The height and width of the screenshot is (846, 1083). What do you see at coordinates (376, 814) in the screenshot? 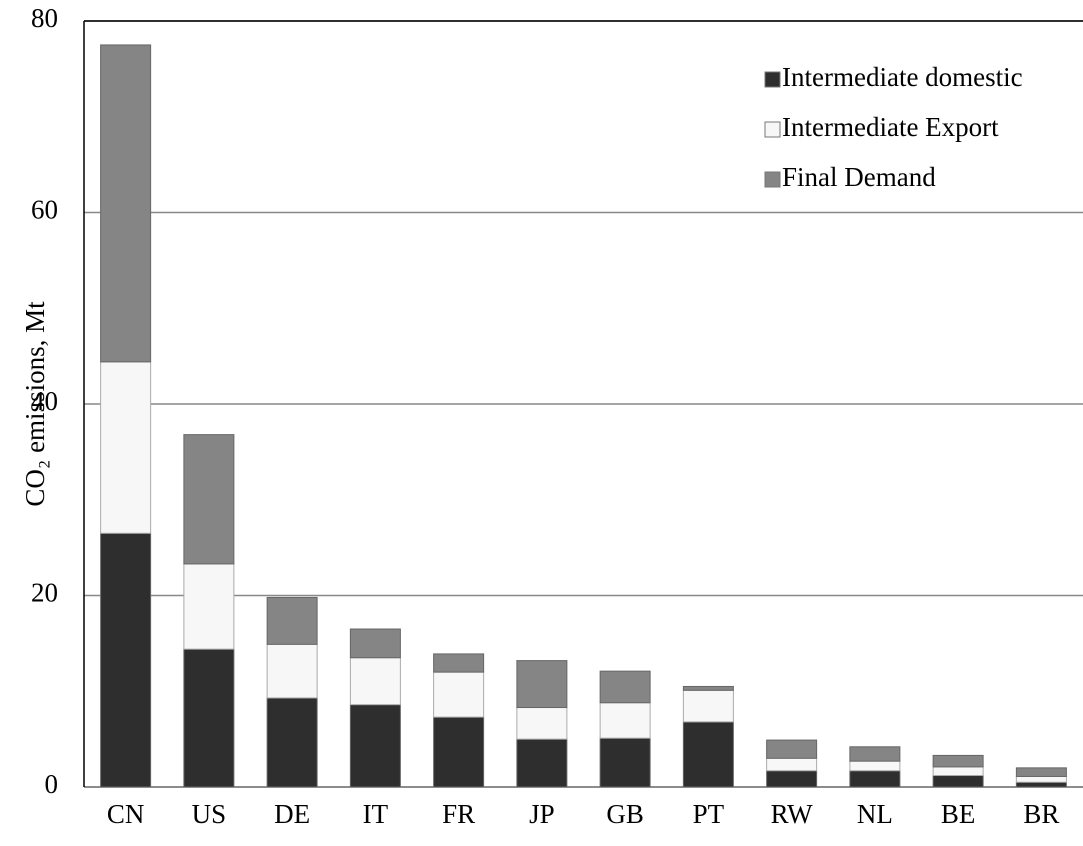
I see `x-tick-label: IT` at bounding box center [376, 814].